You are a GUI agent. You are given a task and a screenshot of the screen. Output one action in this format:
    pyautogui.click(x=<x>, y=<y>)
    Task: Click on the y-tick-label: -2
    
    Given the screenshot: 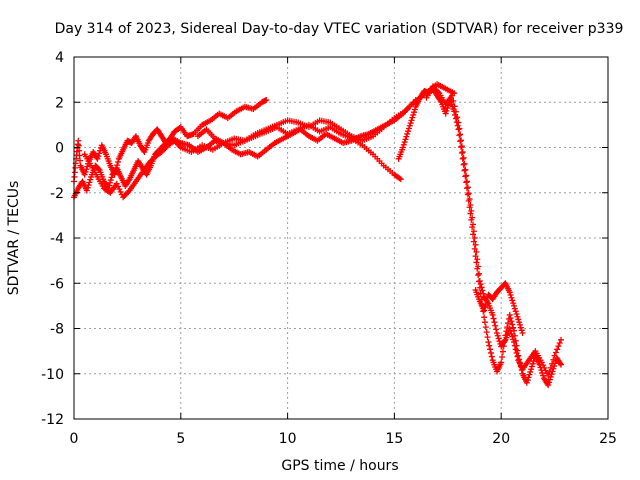 What is the action you would take?
    pyautogui.click(x=57, y=194)
    